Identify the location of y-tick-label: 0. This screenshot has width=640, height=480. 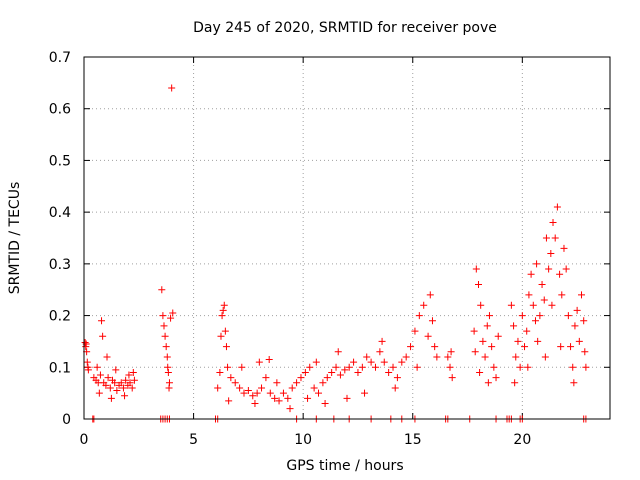
(66, 420).